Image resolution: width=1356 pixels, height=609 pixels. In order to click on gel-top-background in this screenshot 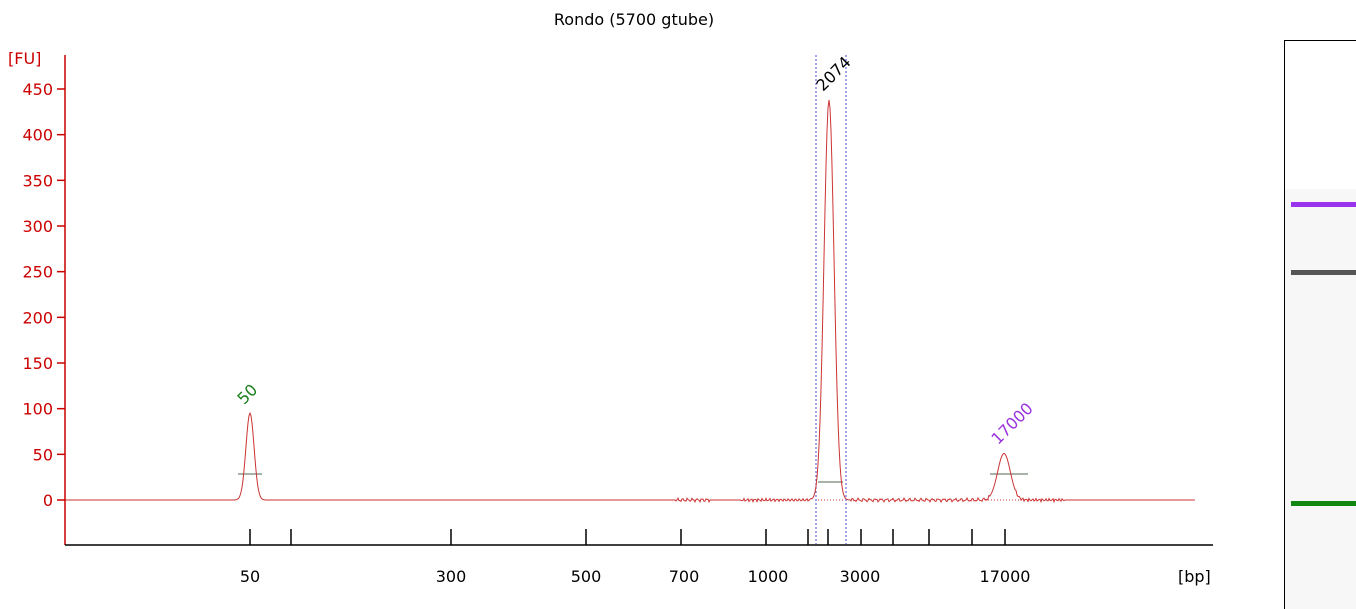, I will do `click(1320, 115)`.